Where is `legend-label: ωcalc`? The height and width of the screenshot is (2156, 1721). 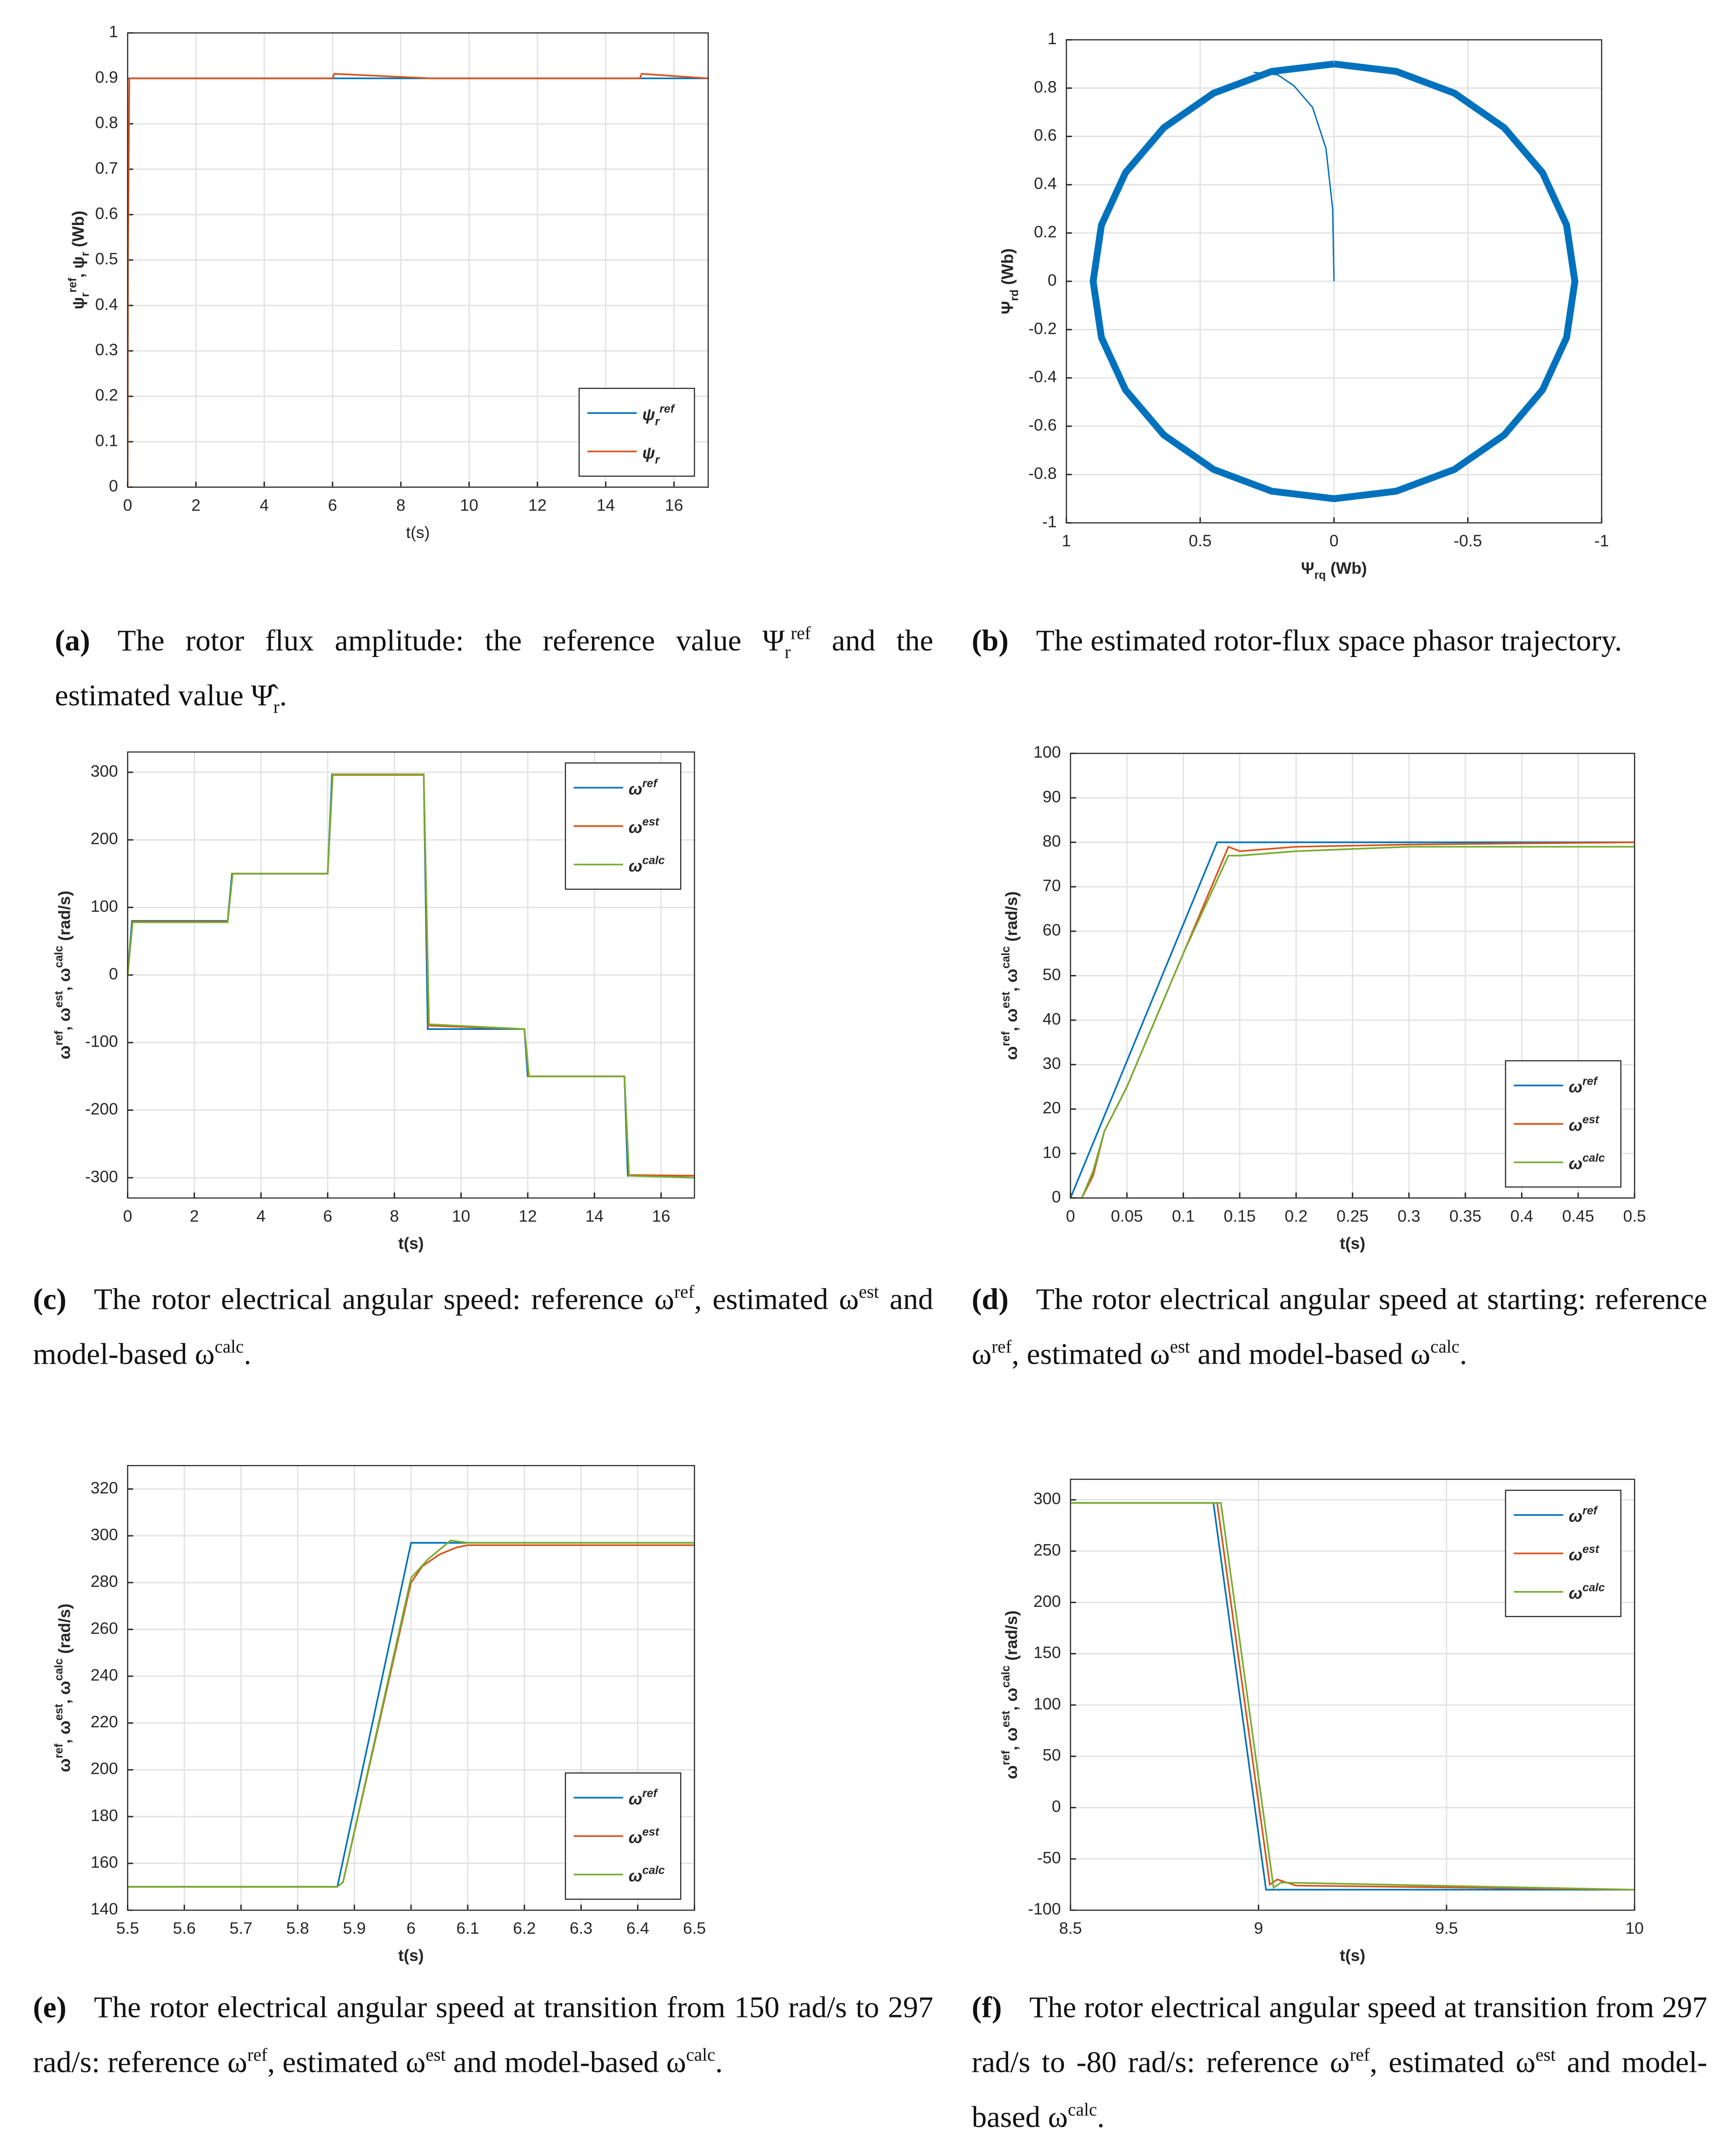
legend-label: ωcalc is located at coordinates (1586, 1162).